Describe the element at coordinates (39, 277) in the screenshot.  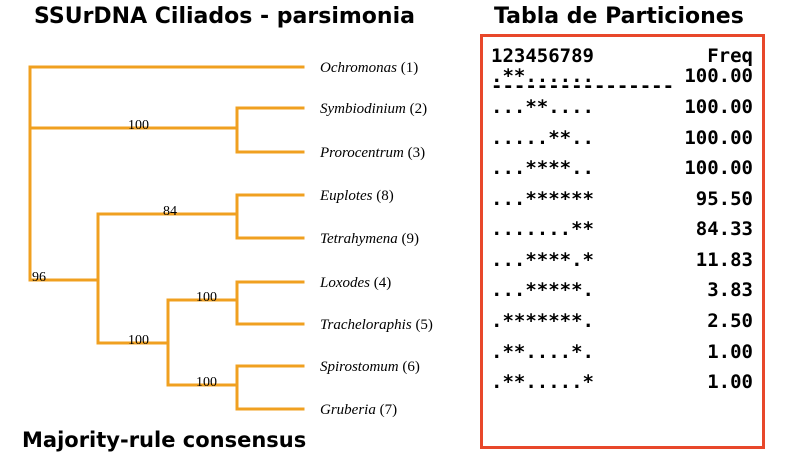
I see `bootstrap-support-label: 96` at that location.